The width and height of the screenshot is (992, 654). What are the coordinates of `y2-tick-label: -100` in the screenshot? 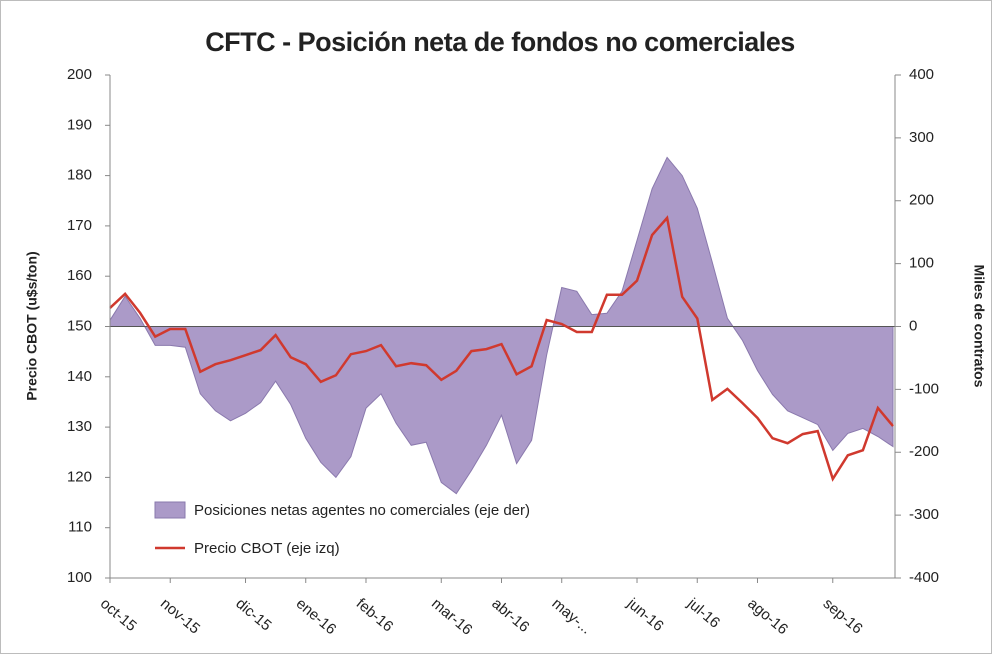 It's located at (924, 388).